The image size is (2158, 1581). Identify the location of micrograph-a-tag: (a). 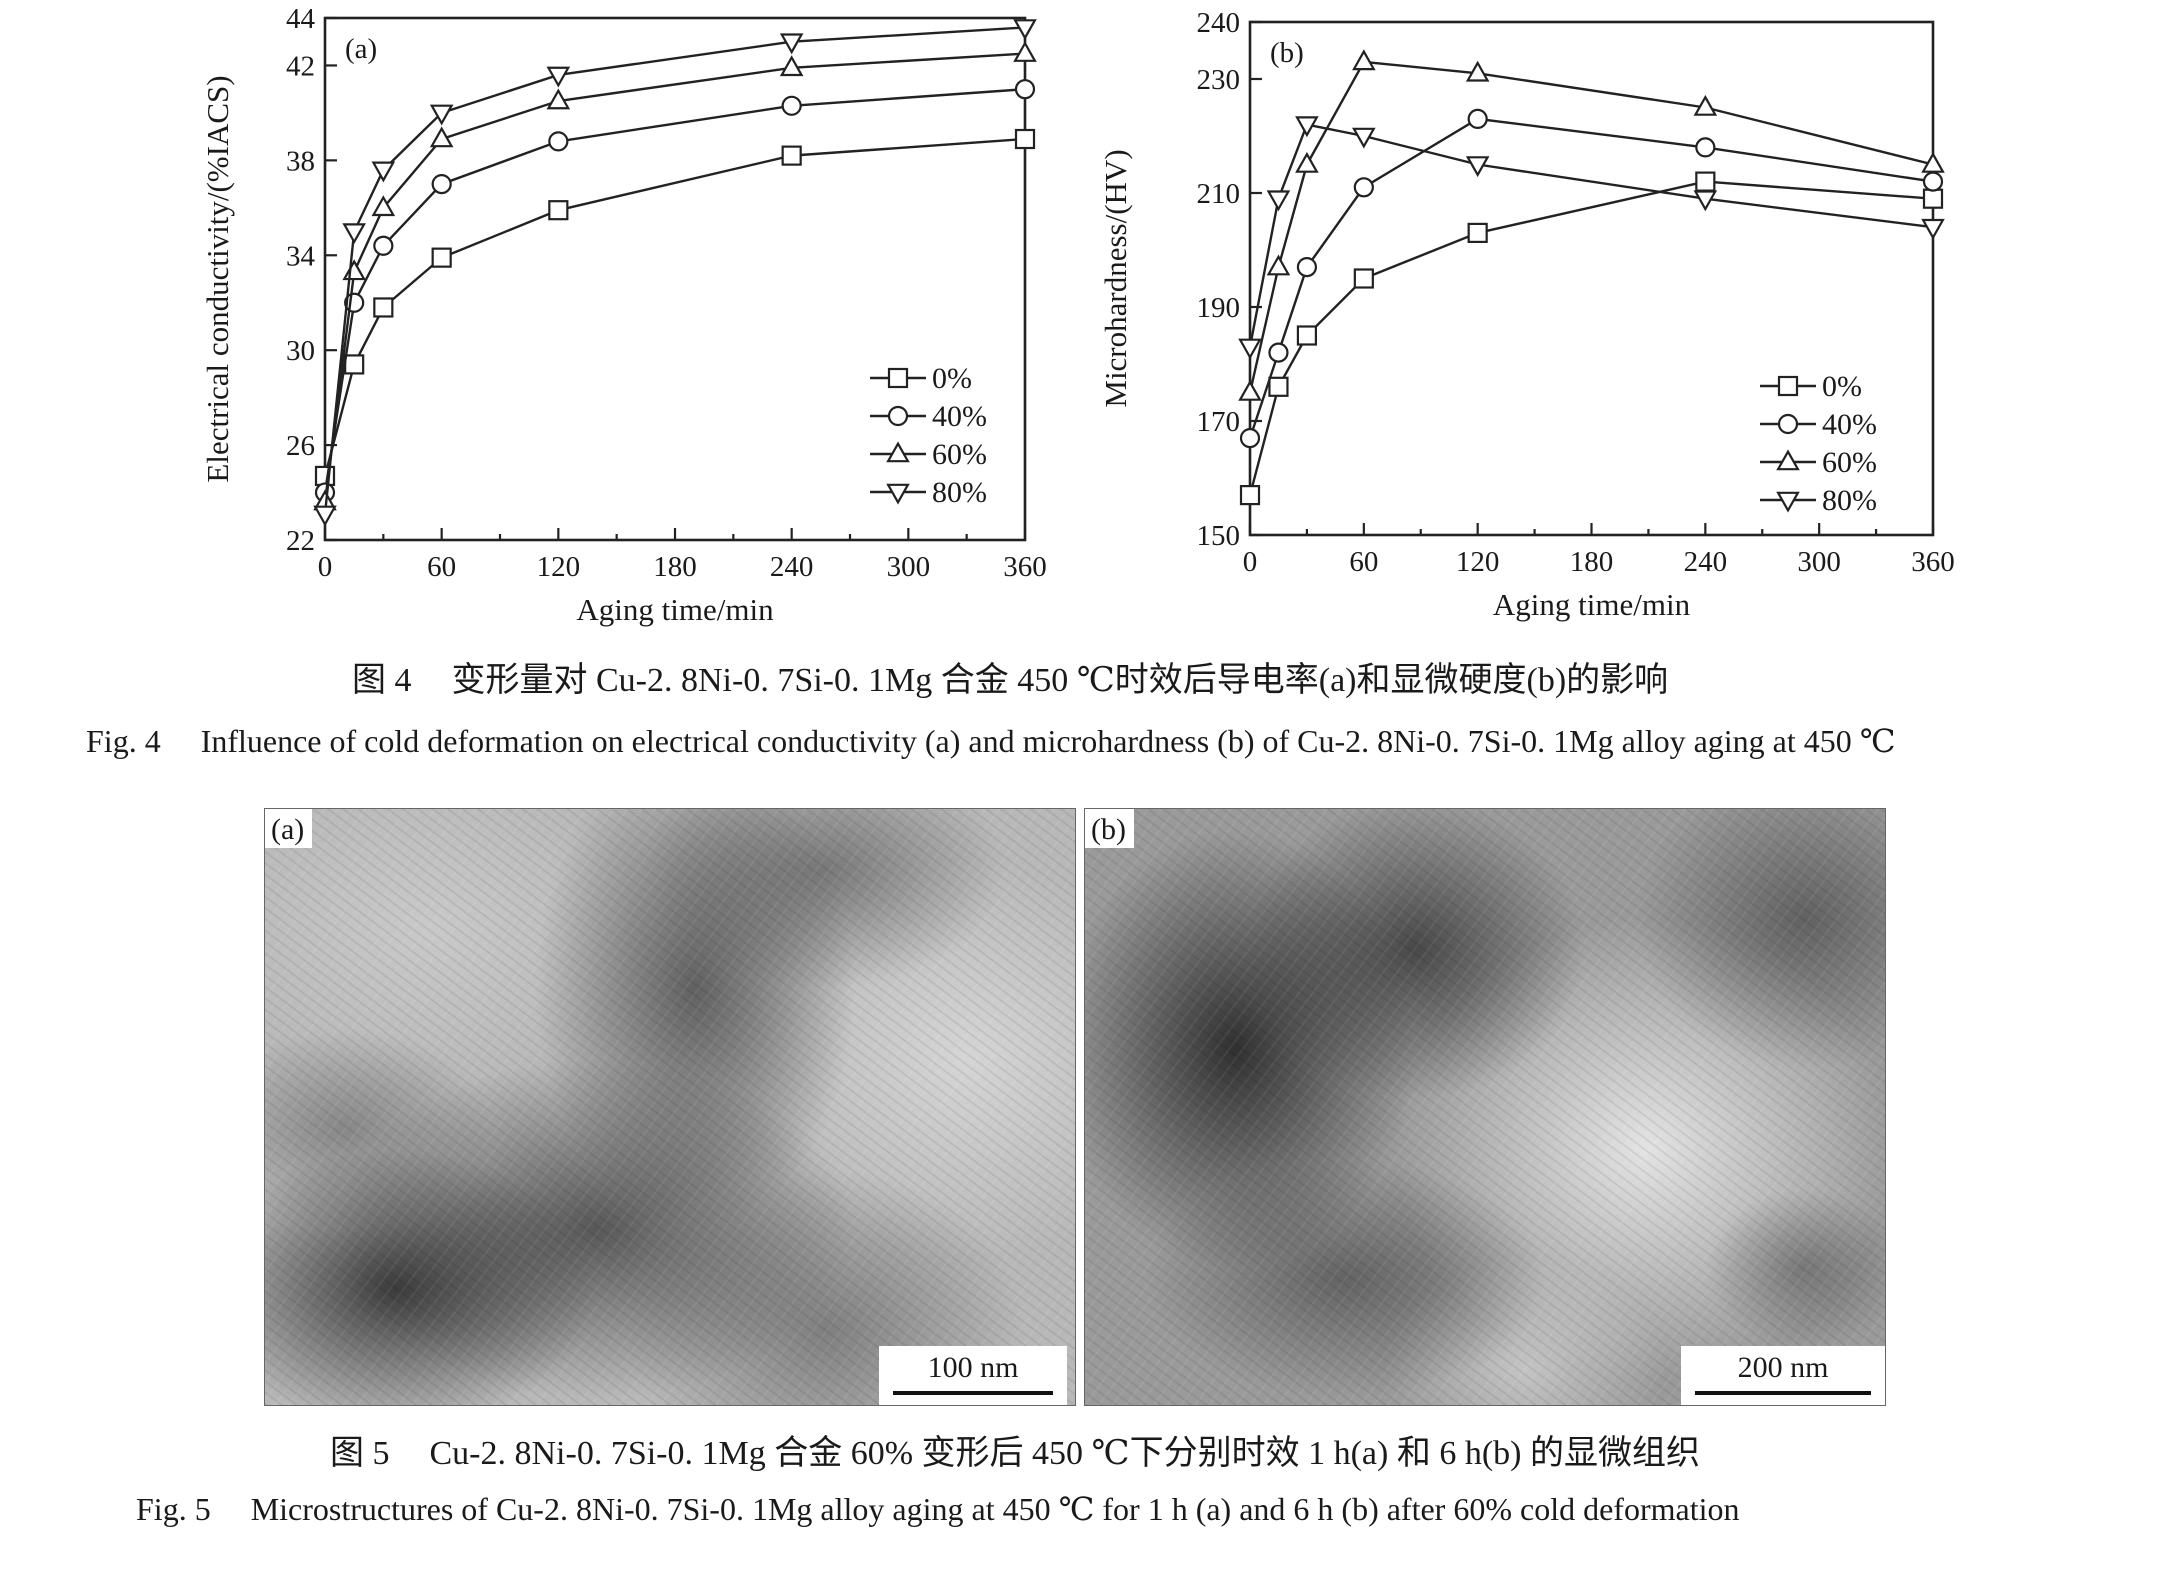
(289, 828).